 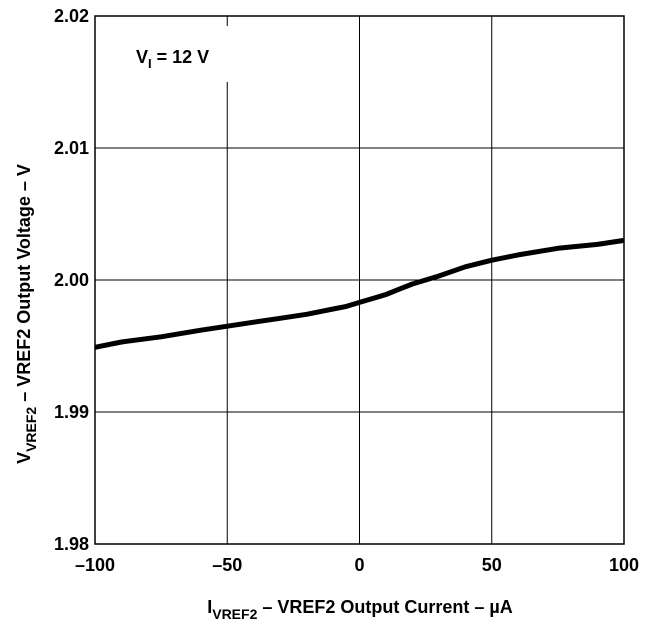 I want to click on x-tick-label: 50, so click(x=492, y=565).